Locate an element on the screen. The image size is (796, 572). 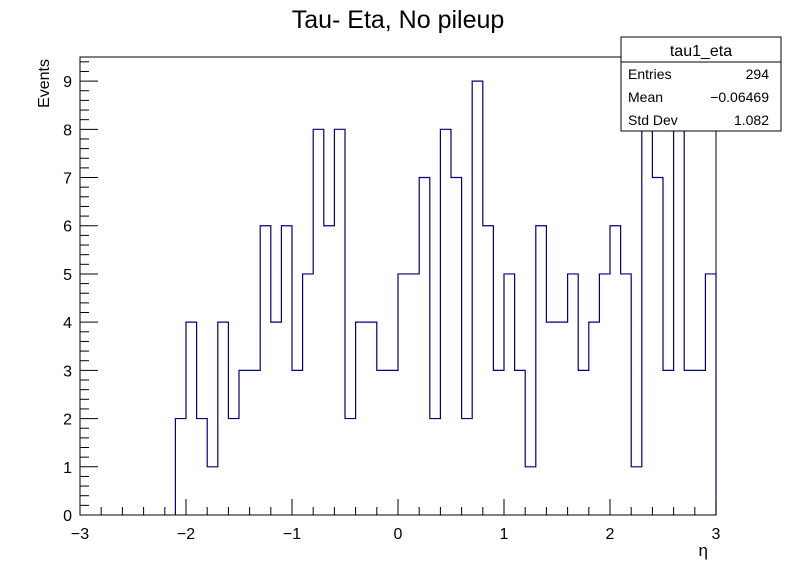
x-tick-label: −3 is located at coordinates (80, 534).